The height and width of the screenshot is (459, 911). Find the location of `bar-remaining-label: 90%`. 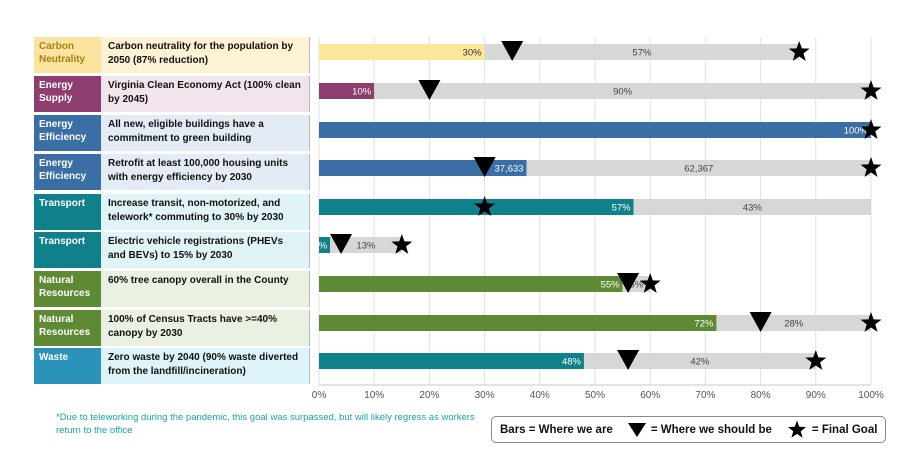

bar-remaining-label: 90% is located at coordinates (623, 92).